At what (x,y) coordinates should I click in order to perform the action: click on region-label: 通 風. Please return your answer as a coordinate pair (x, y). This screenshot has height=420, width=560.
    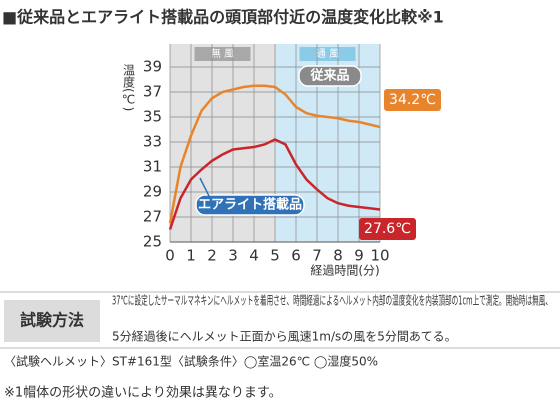
    Looking at the image, I should click on (327, 54).